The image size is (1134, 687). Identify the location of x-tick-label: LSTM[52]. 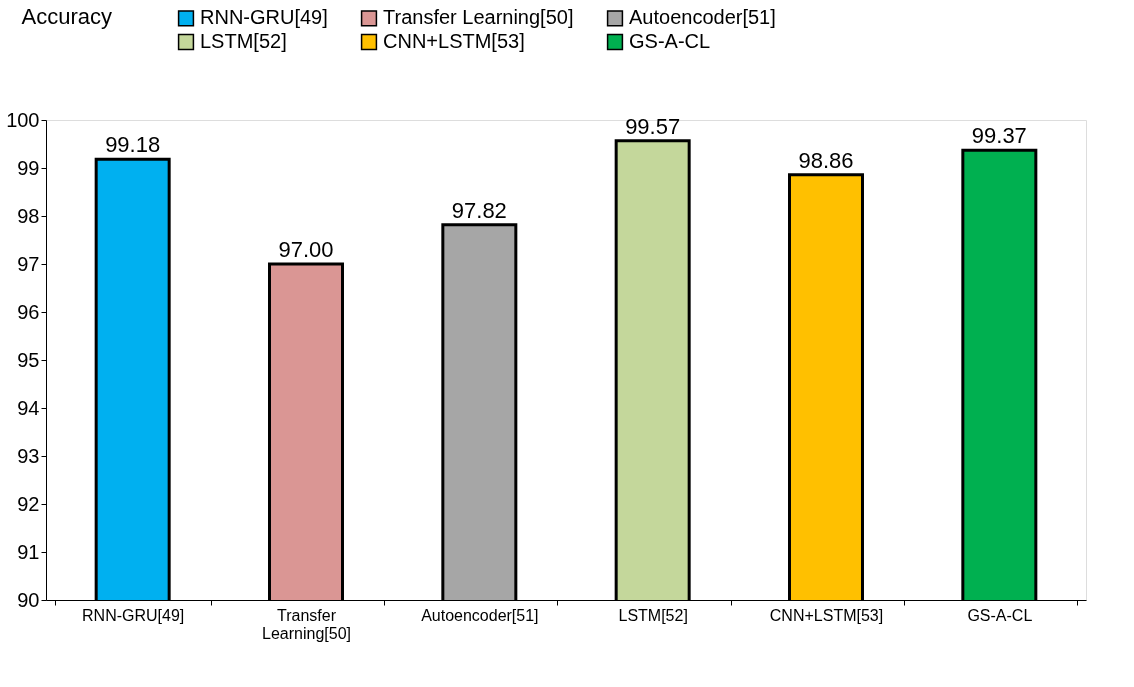
(653, 615).